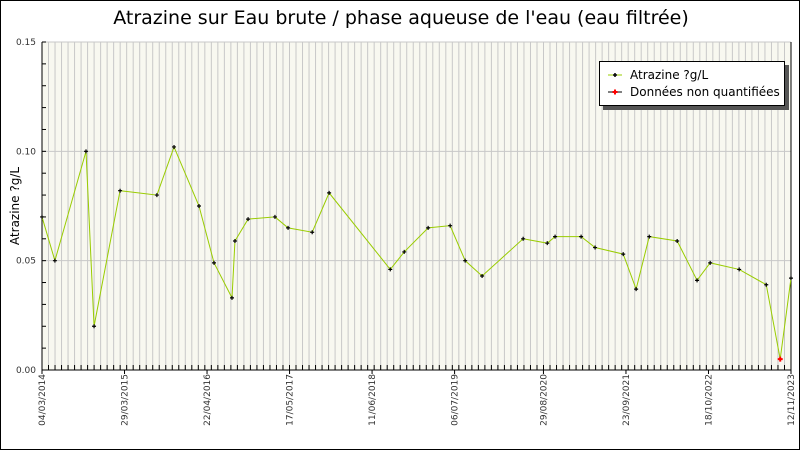 This screenshot has width=800, height=450. Describe the element at coordinates (373, 400) in the screenshot. I see `x-tick-label: 11/06/2018` at that location.